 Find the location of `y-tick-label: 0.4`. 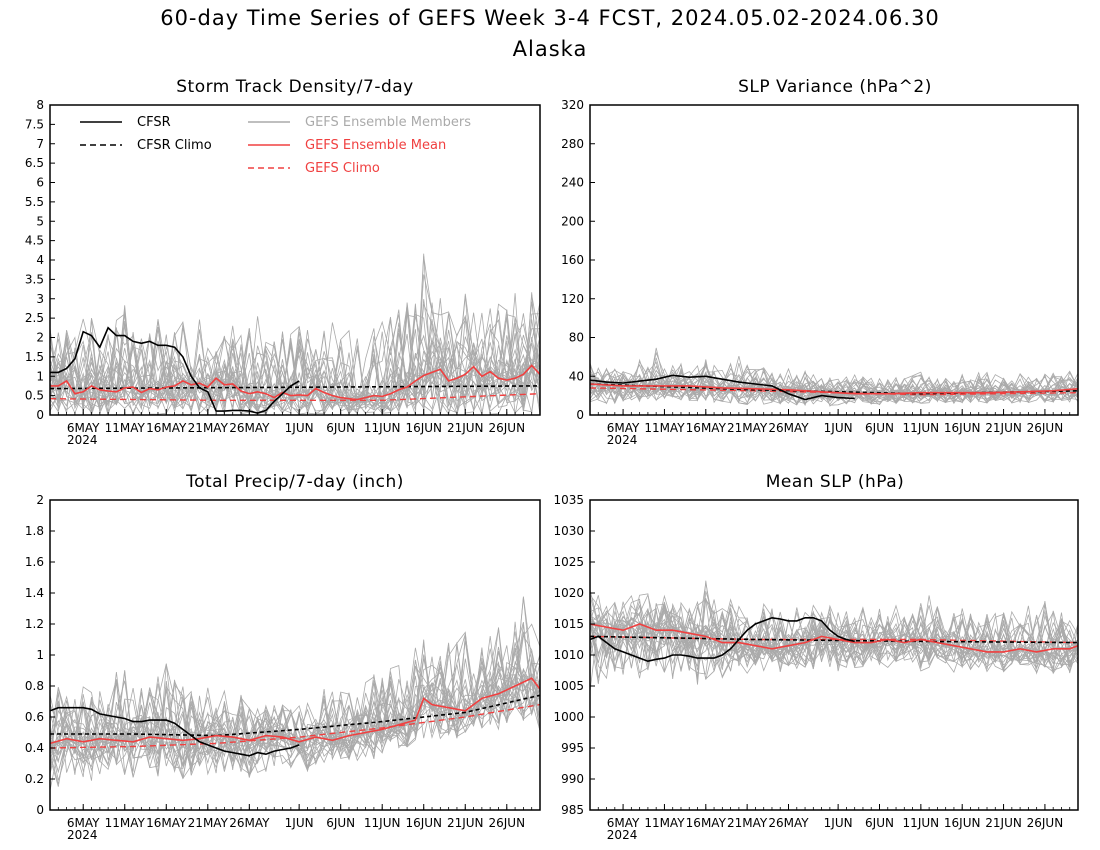

y-tick-label: 0.4 is located at coordinates (34, 748).